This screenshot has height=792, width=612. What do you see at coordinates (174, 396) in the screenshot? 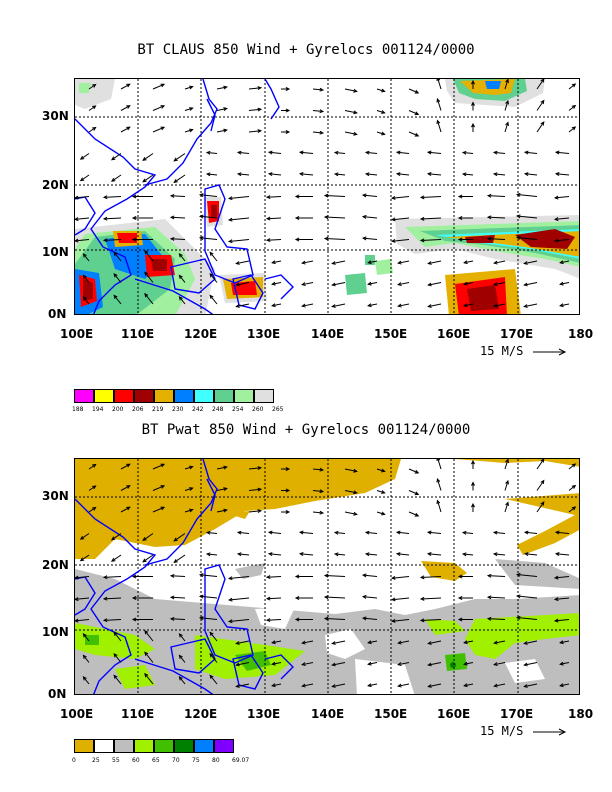
I see `top-colorbar` at bounding box center [174, 396].